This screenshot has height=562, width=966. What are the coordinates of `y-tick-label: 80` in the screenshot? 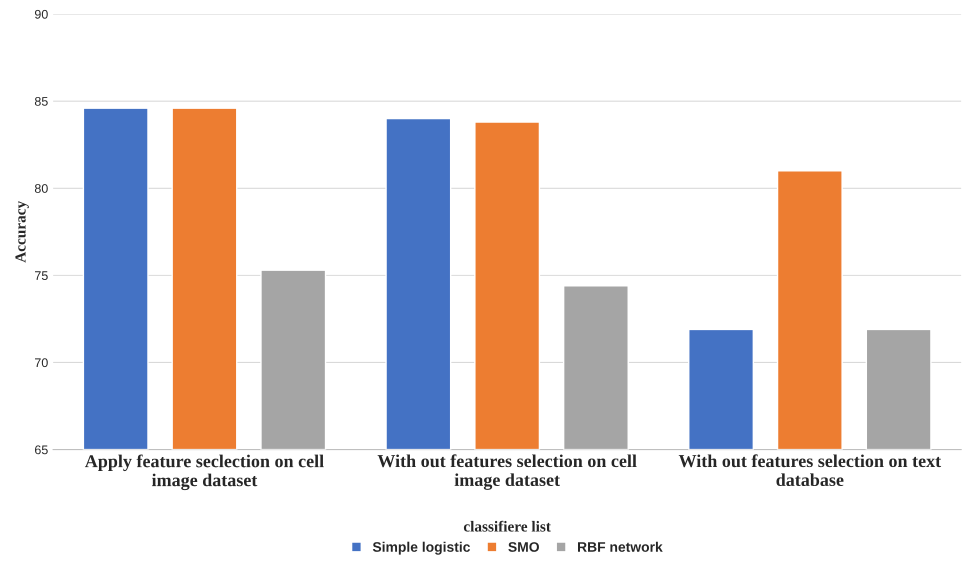 It's located at (41, 188).